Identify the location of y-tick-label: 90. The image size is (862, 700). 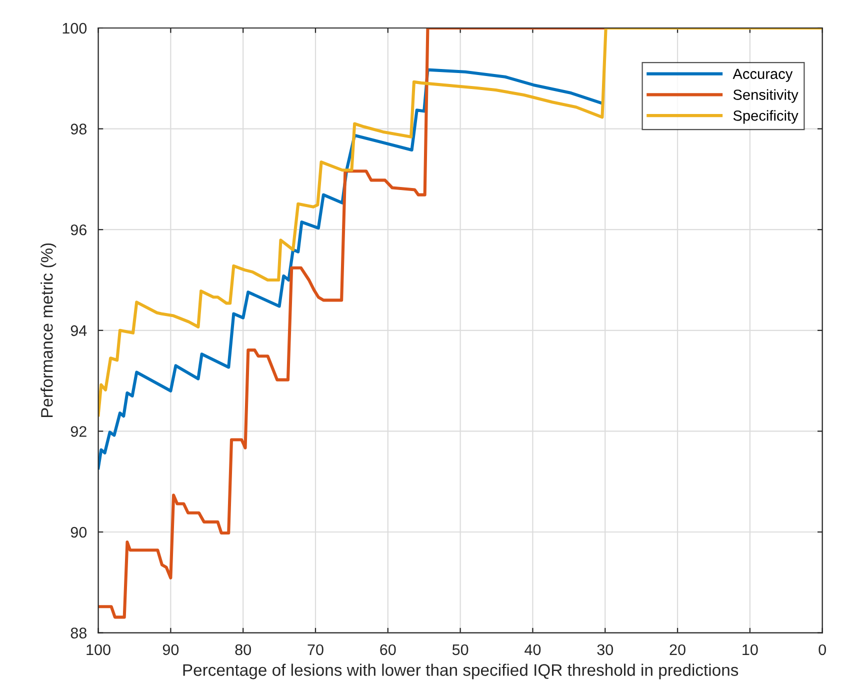
(78, 532).